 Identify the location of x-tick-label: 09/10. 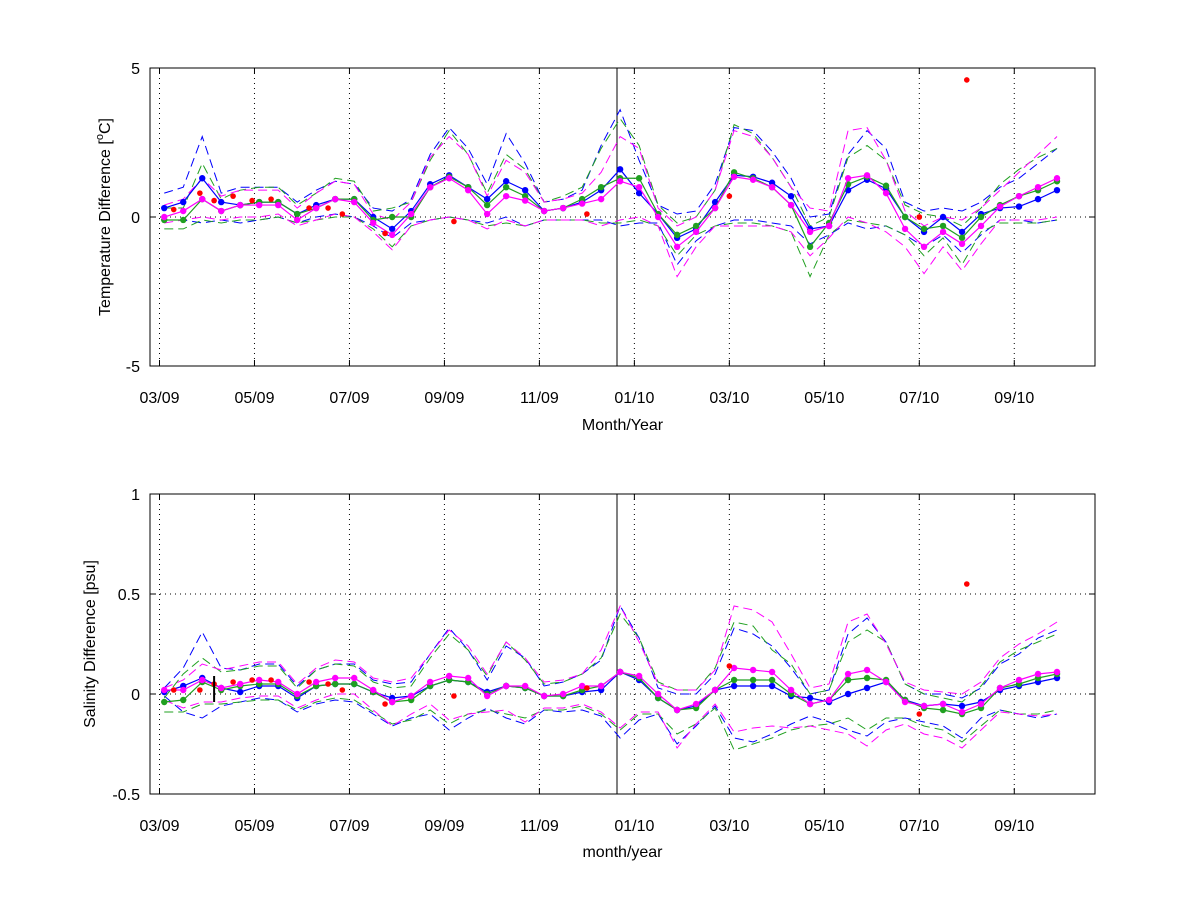
(1014, 826).